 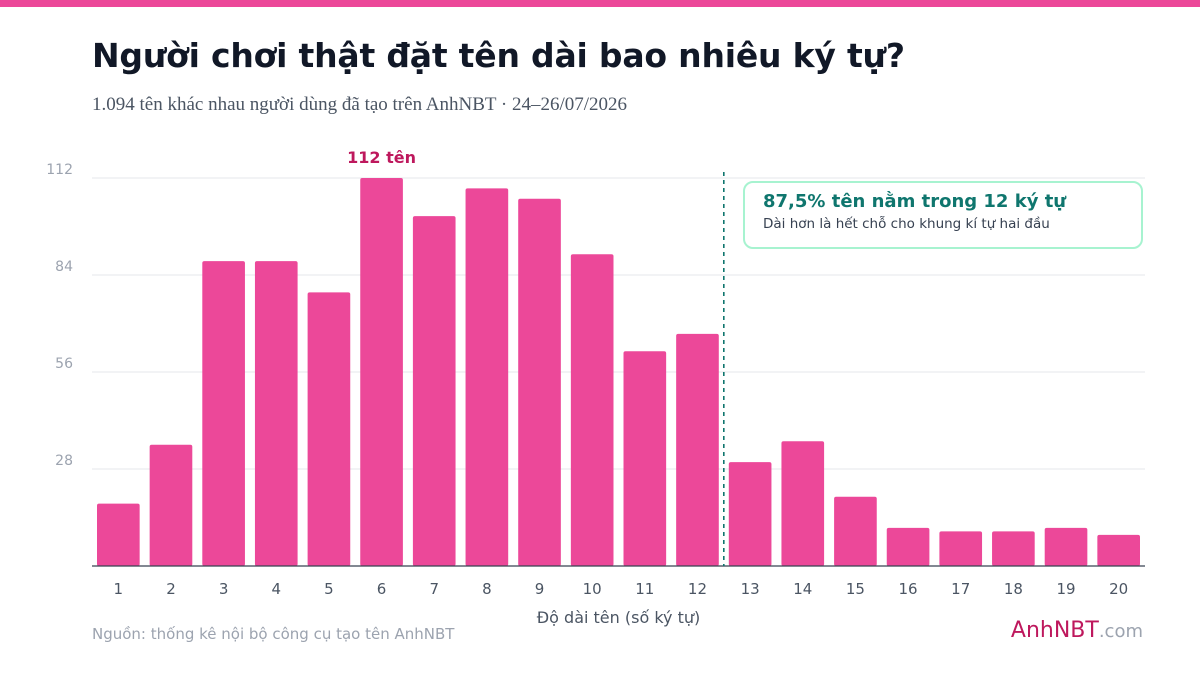 What do you see at coordinates (277, 589) in the screenshot?
I see `x-tick-label: 4` at bounding box center [277, 589].